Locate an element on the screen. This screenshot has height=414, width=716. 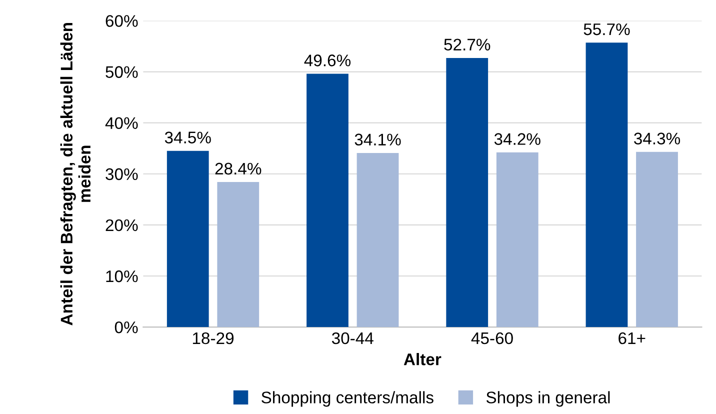
data-label: 28.4% is located at coordinates (238, 168).